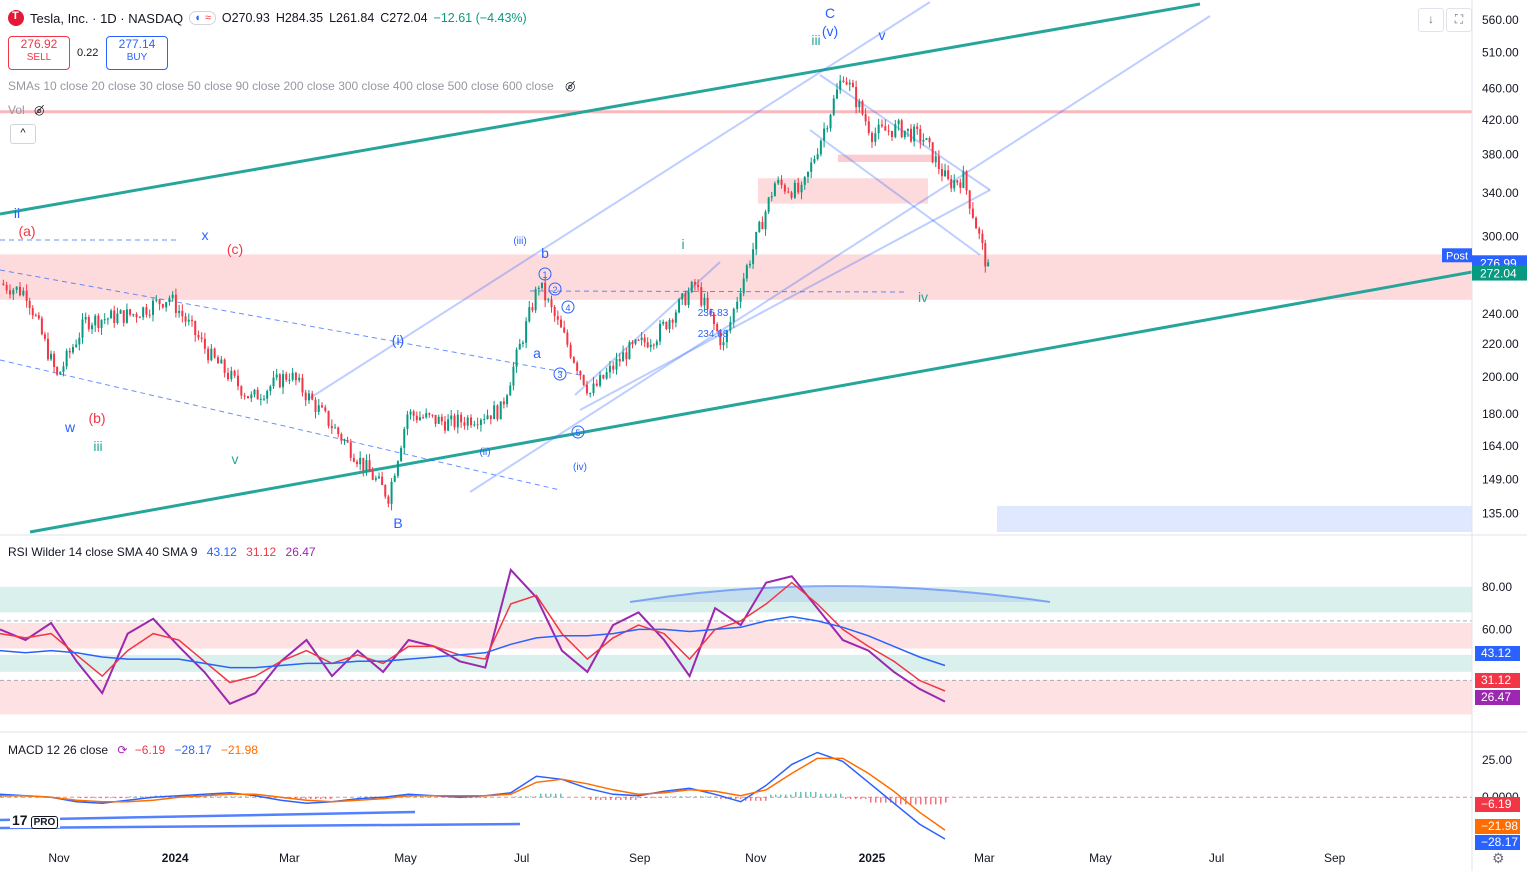 This screenshot has height=871, width=1527. What do you see at coordinates (35, 820) in the screenshot?
I see `tradingview-logo: 17 PRO` at bounding box center [35, 820].